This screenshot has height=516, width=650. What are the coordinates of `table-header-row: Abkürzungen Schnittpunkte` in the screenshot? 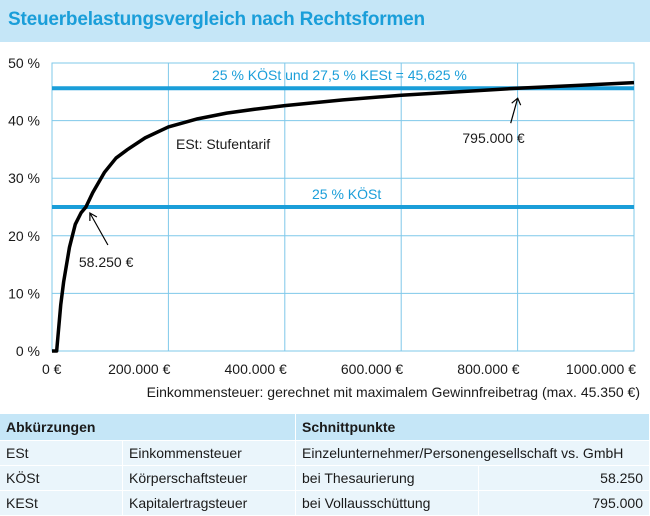 It's located at (325, 427).